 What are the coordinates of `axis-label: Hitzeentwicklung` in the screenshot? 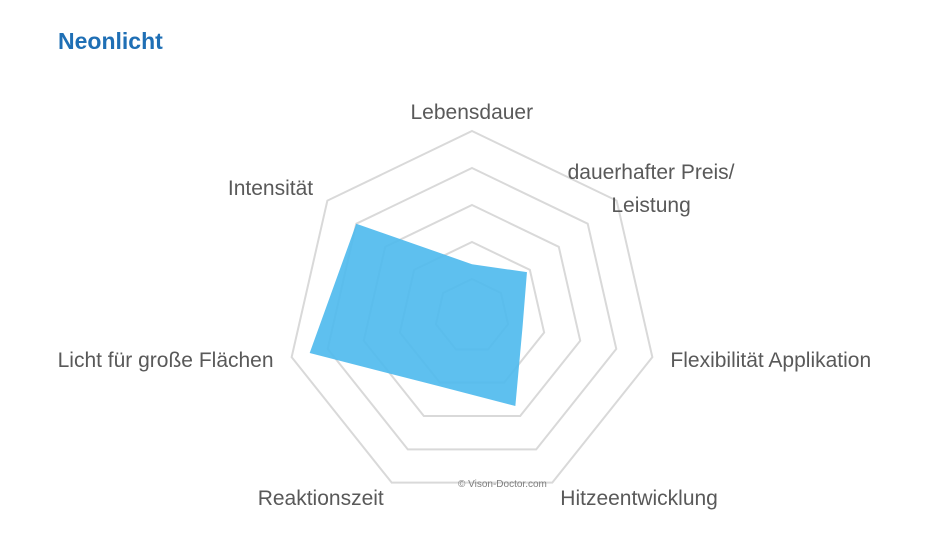 It's located at (639, 499).